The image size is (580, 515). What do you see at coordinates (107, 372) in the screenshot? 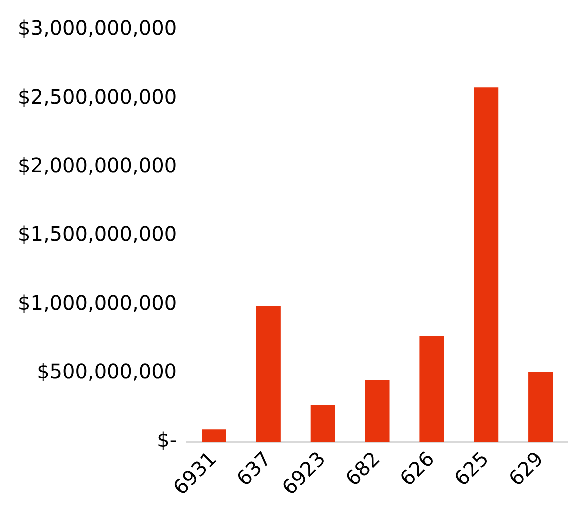
I see `y-tick-label: $500,000,000` at bounding box center [107, 372].